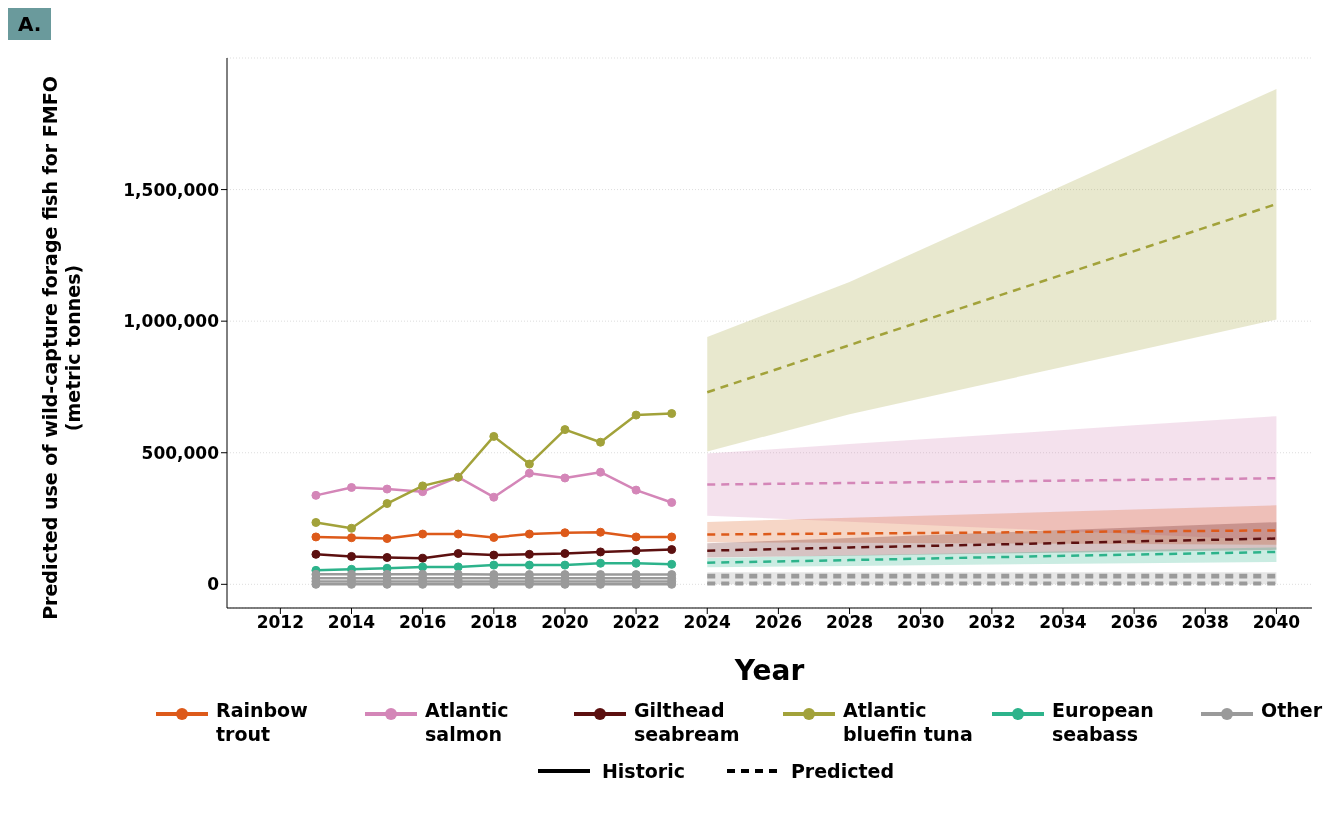 Image resolution: width=1330 pixels, height=816 pixels. Describe the element at coordinates (908, 722) in the screenshot. I see `legend-label: Atlantic bluefin tuna` at that location.